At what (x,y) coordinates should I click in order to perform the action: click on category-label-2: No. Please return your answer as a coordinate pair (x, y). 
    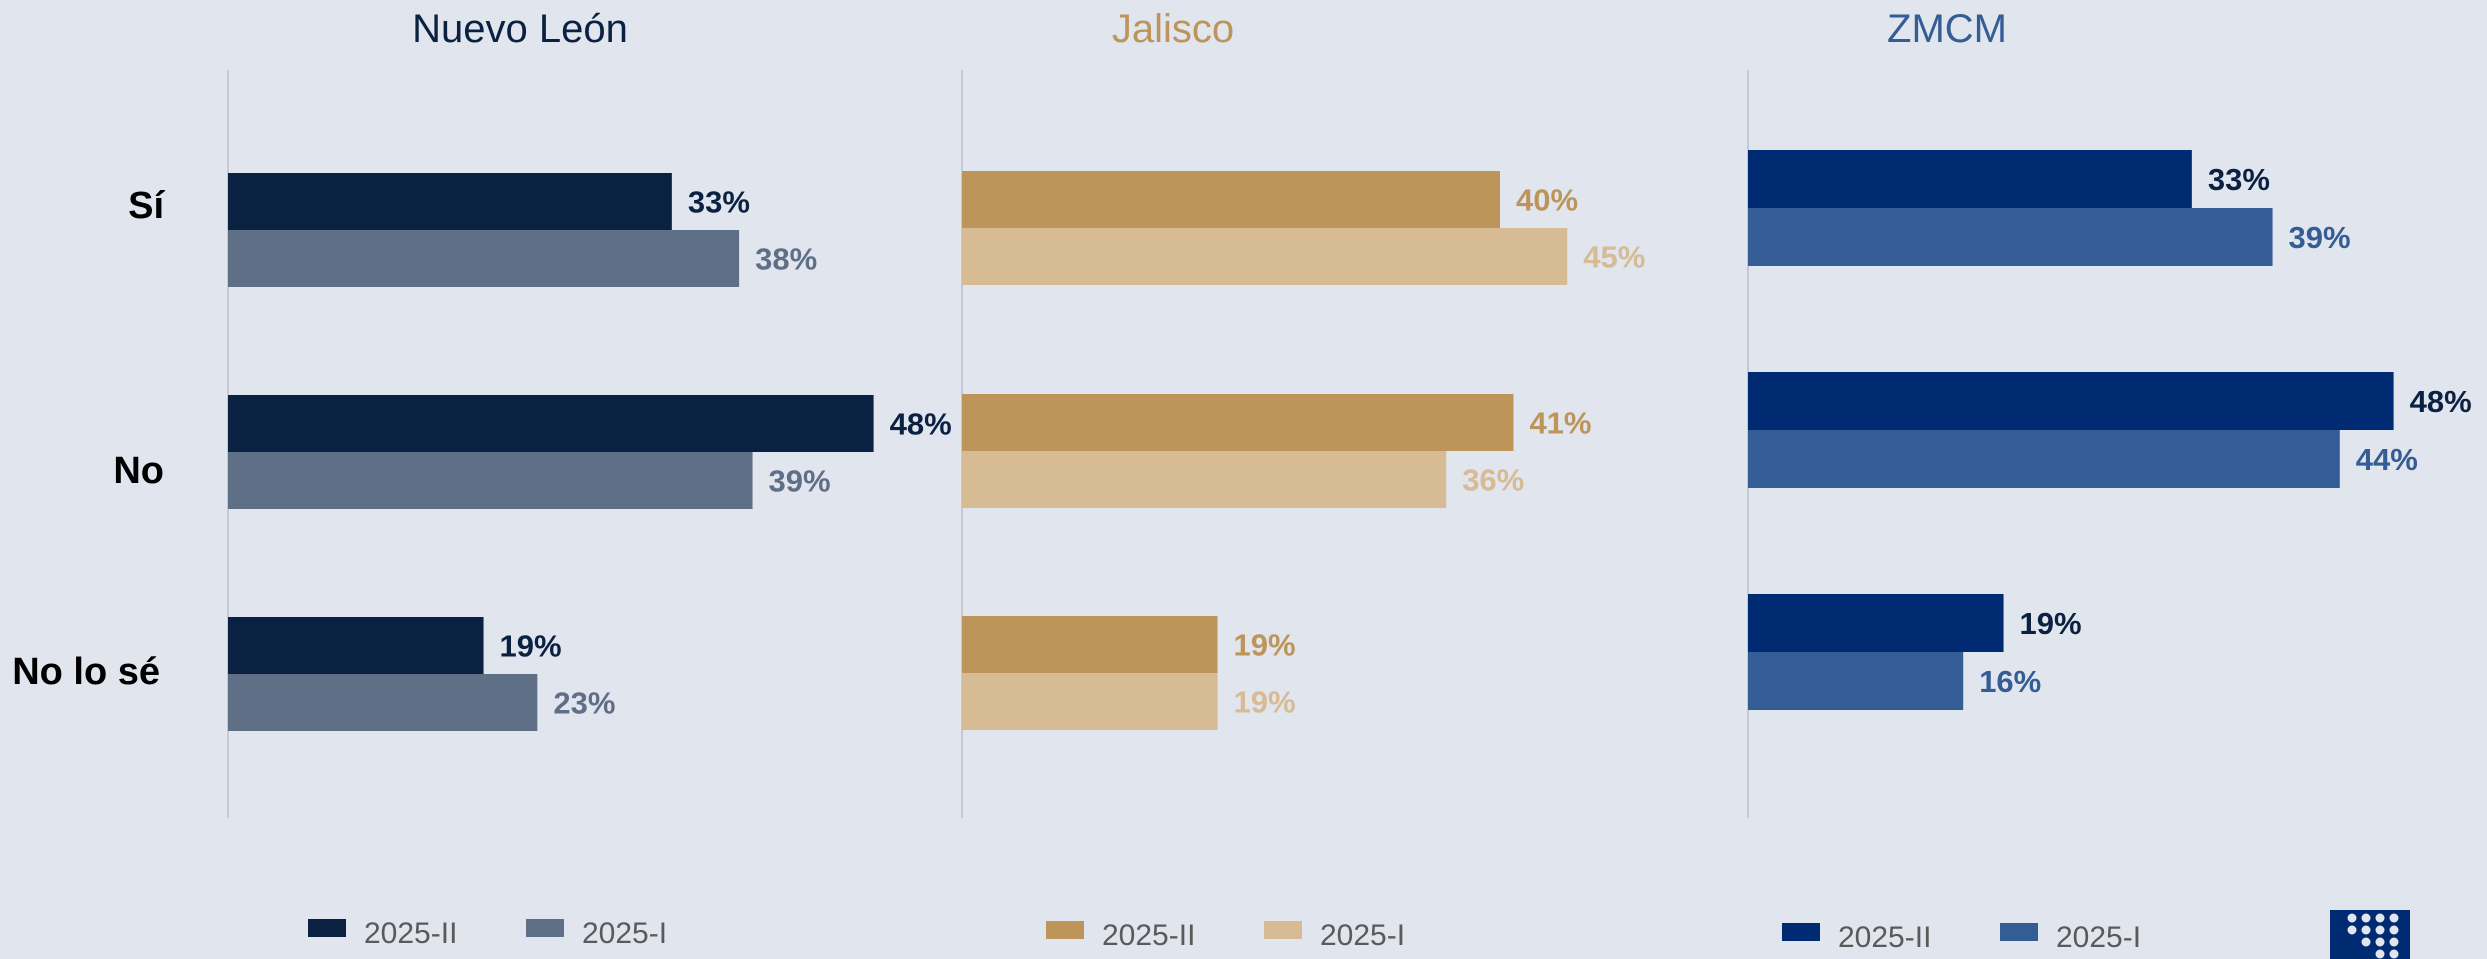
    Looking at the image, I should click on (138, 471).